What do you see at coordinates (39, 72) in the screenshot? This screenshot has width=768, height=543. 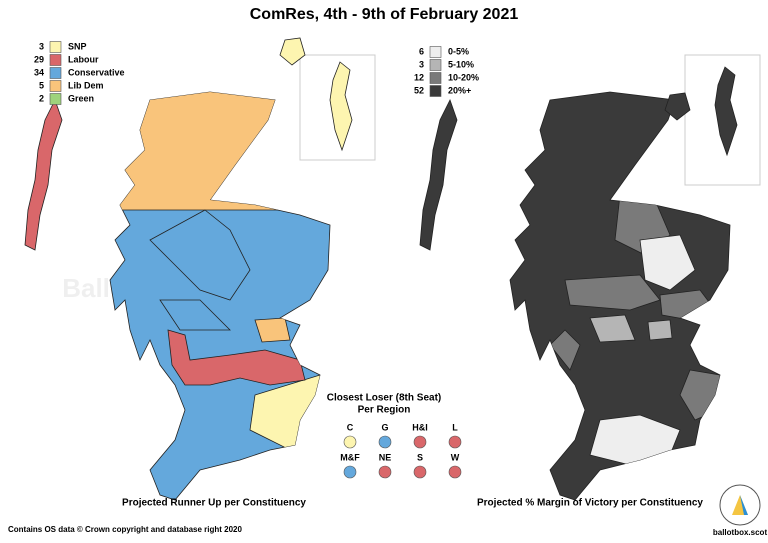 I see `legend-count: 34` at bounding box center [39, 72].